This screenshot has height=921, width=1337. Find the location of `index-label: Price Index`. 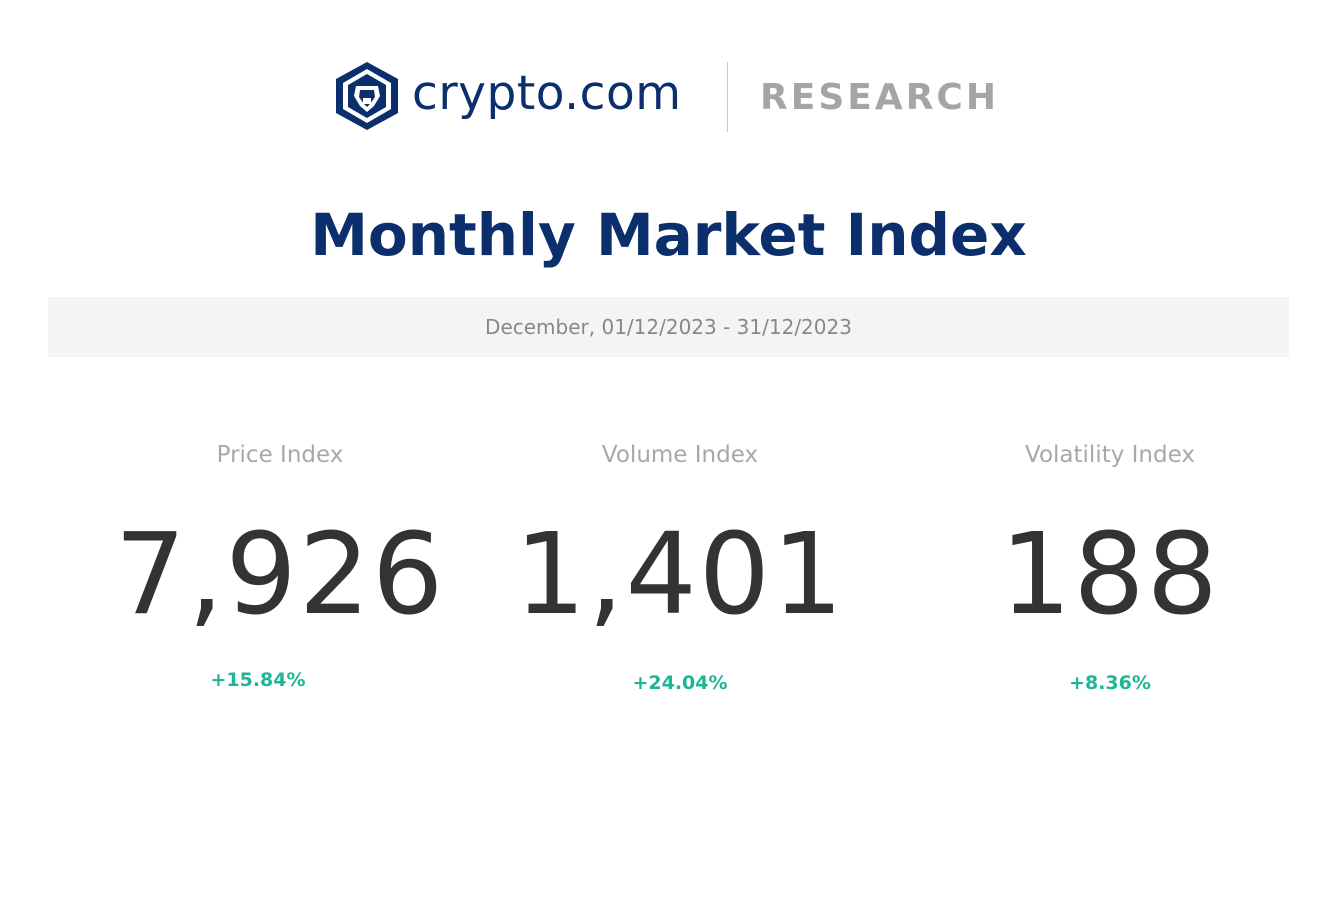

index-label: Price Index is located at coordinates (280, 455).